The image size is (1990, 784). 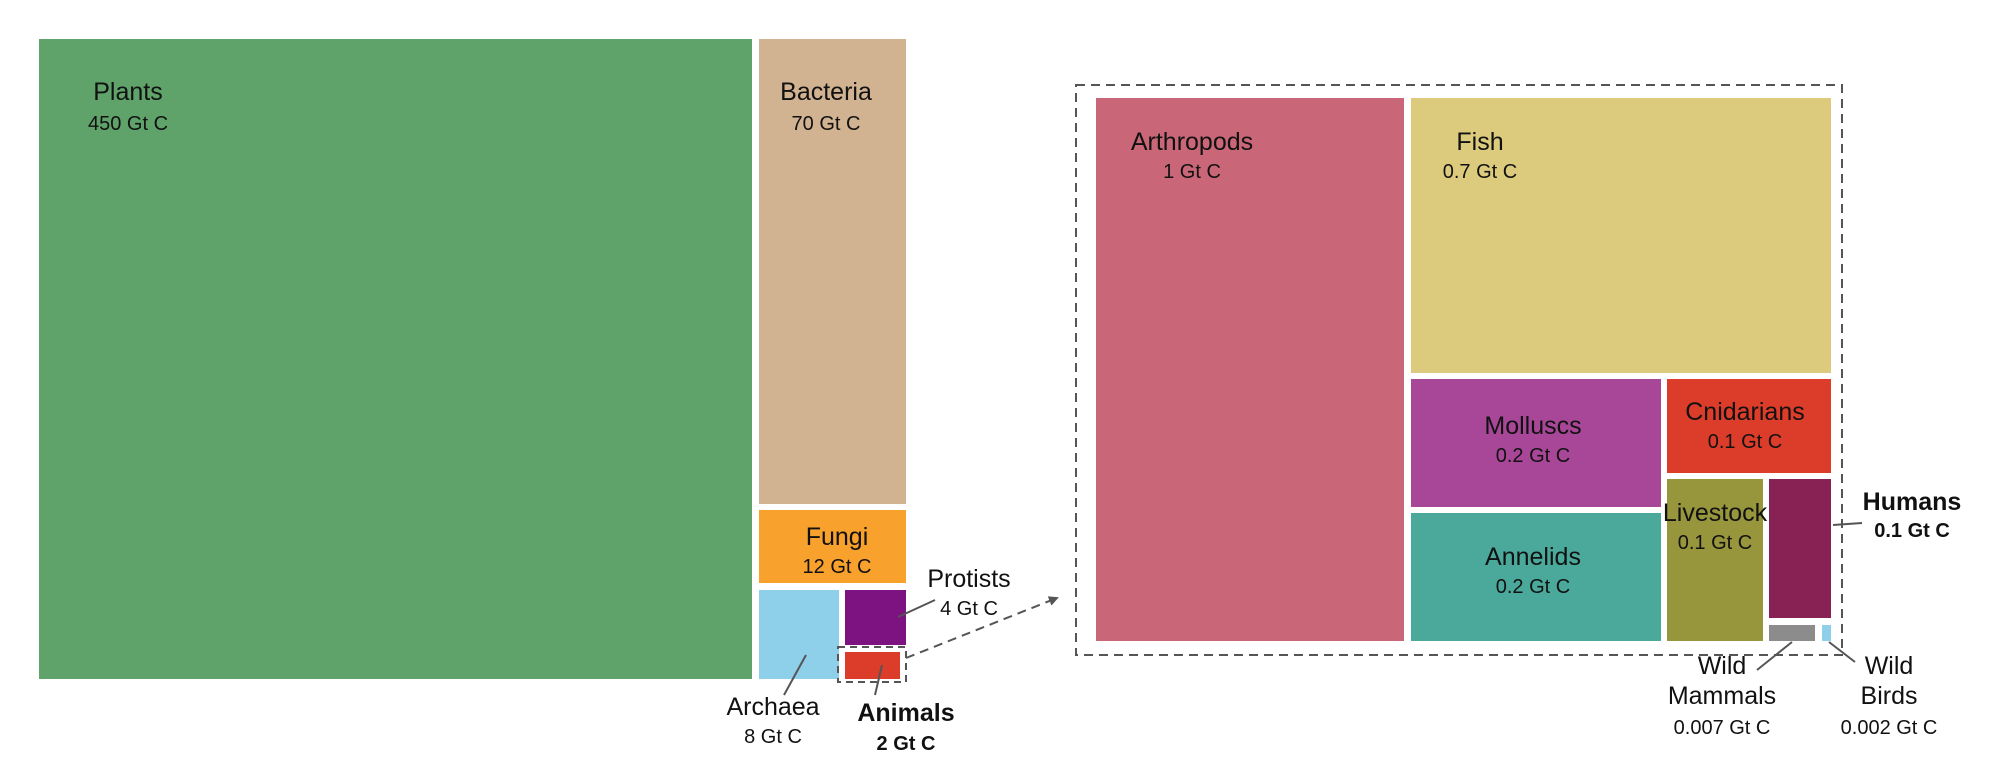 I want to click on overview-value-archaea: 8 Gt C, so click(x=773, y=737).